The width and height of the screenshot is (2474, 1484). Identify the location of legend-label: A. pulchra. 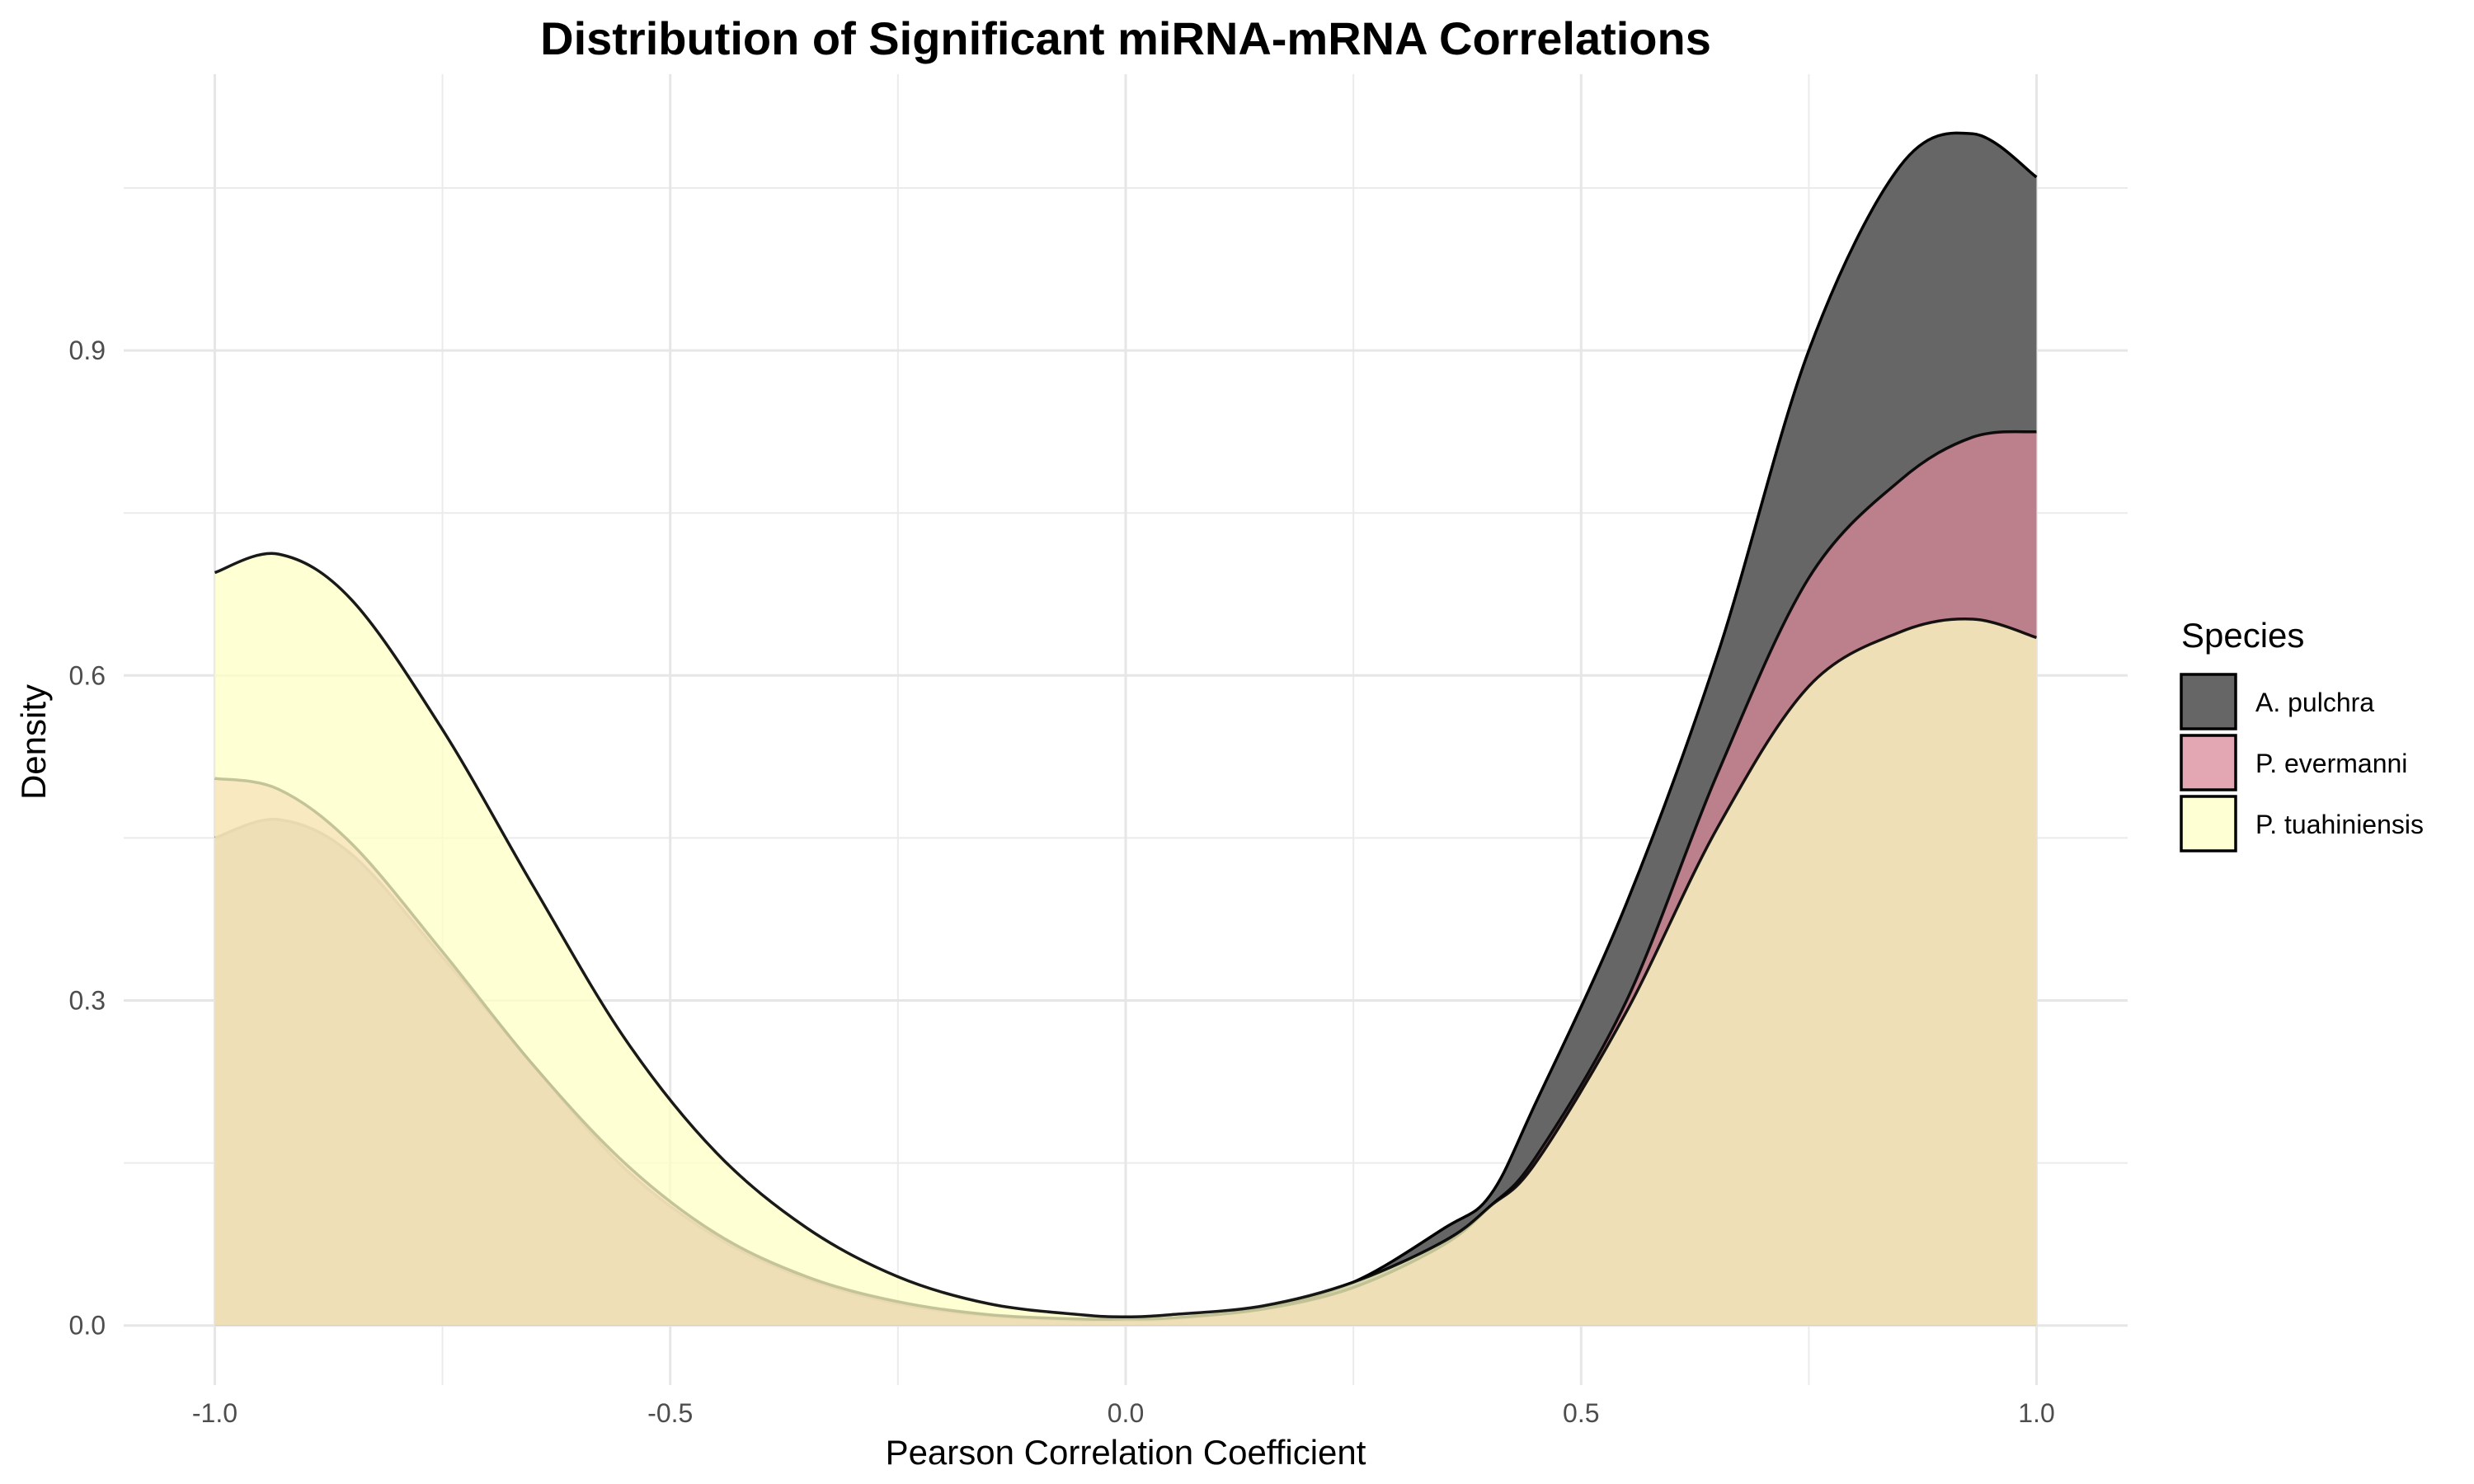
(2314, 702).